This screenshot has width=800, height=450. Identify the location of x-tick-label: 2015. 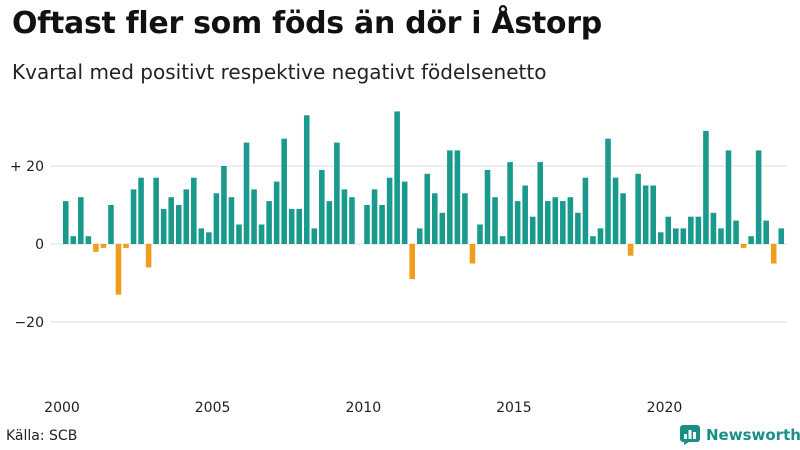
(514, 408).